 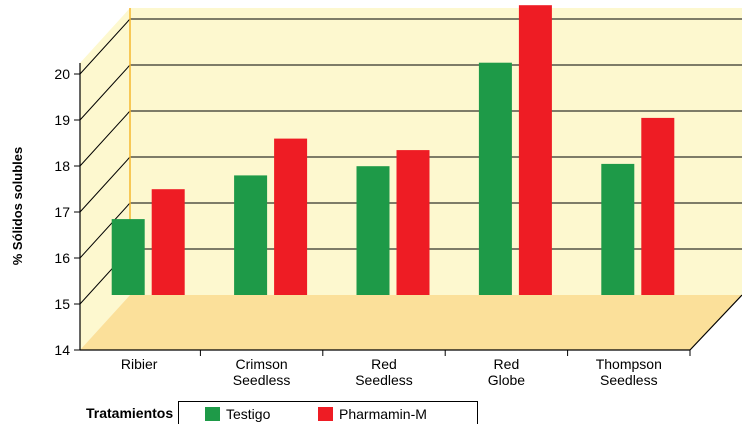 I want to click on y-tick-label: 20, so click(x=62, y=74).